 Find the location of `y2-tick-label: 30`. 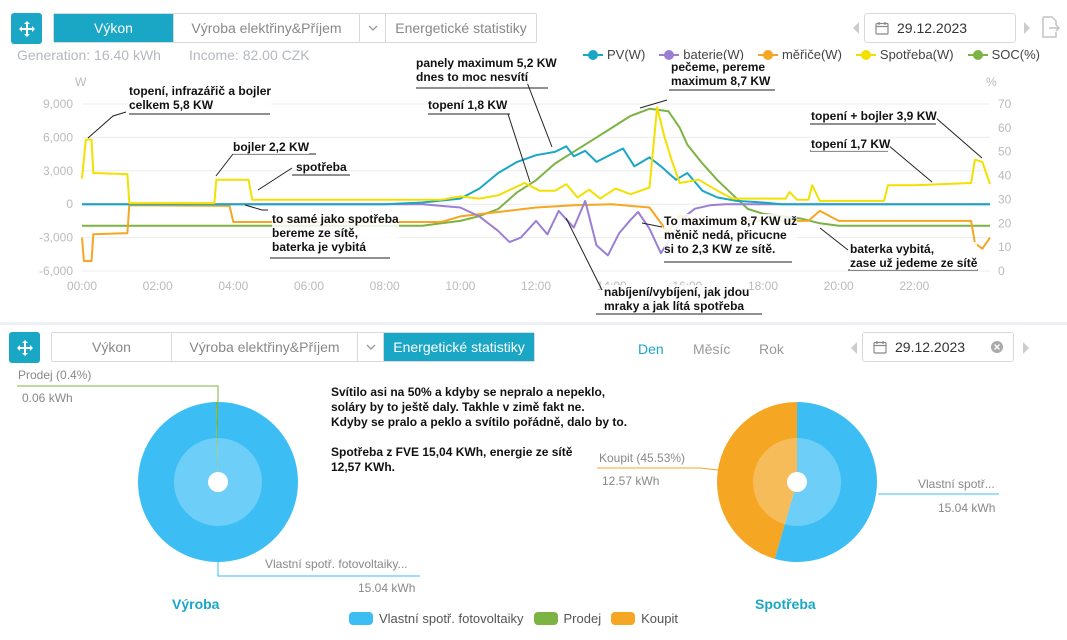

y2-tick-label: 30 is located at coordinates (1005, 199).